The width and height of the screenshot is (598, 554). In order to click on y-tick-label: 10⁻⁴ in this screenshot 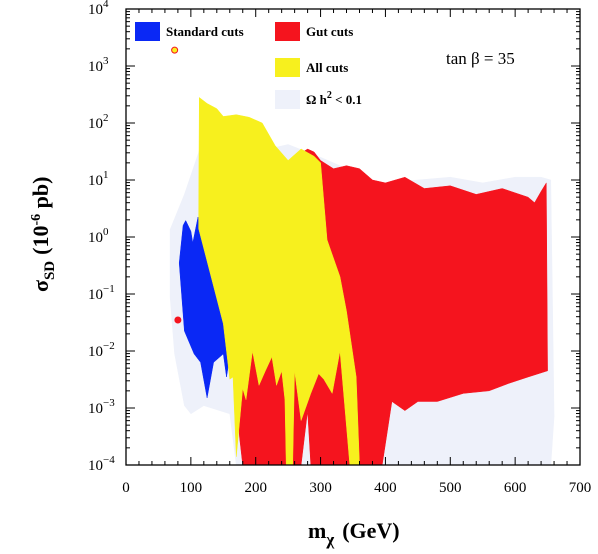, I will do `click(101, 464)`.